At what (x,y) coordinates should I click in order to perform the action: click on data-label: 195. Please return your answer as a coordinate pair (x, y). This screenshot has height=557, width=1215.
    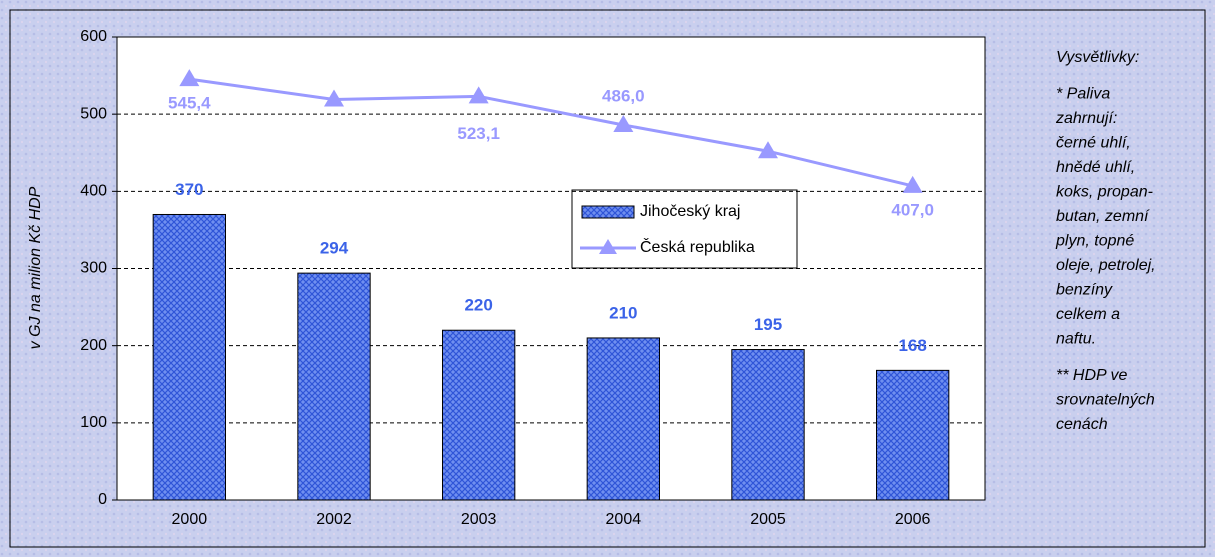
    Looking at the image, I should click on (768, 324).